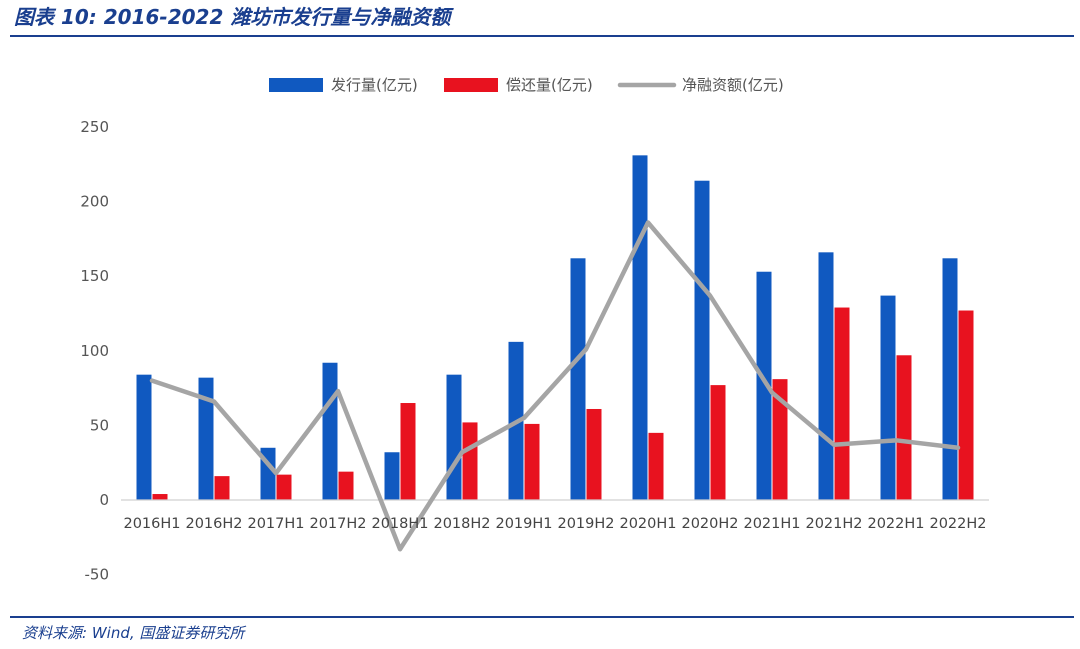 This screenshot has width=1080, height=649. What do you see at coordinates (104, 500) in the screenshot?
I see `y-tick-label: 0` at bounding box center [104, 500].